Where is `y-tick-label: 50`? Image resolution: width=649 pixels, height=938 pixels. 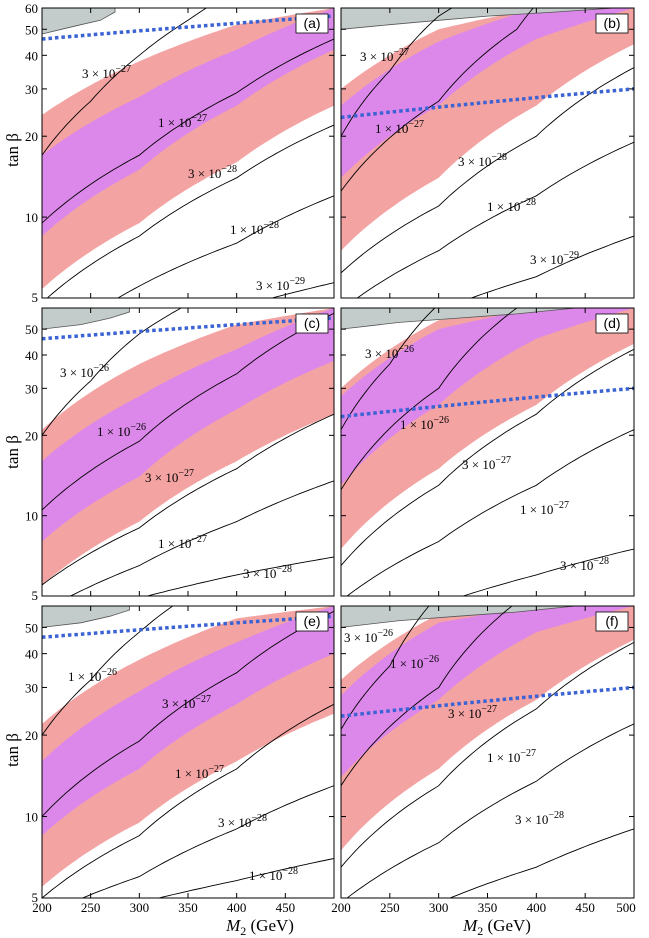
y-tick-label: 50 is located at coordinates (31, 29).